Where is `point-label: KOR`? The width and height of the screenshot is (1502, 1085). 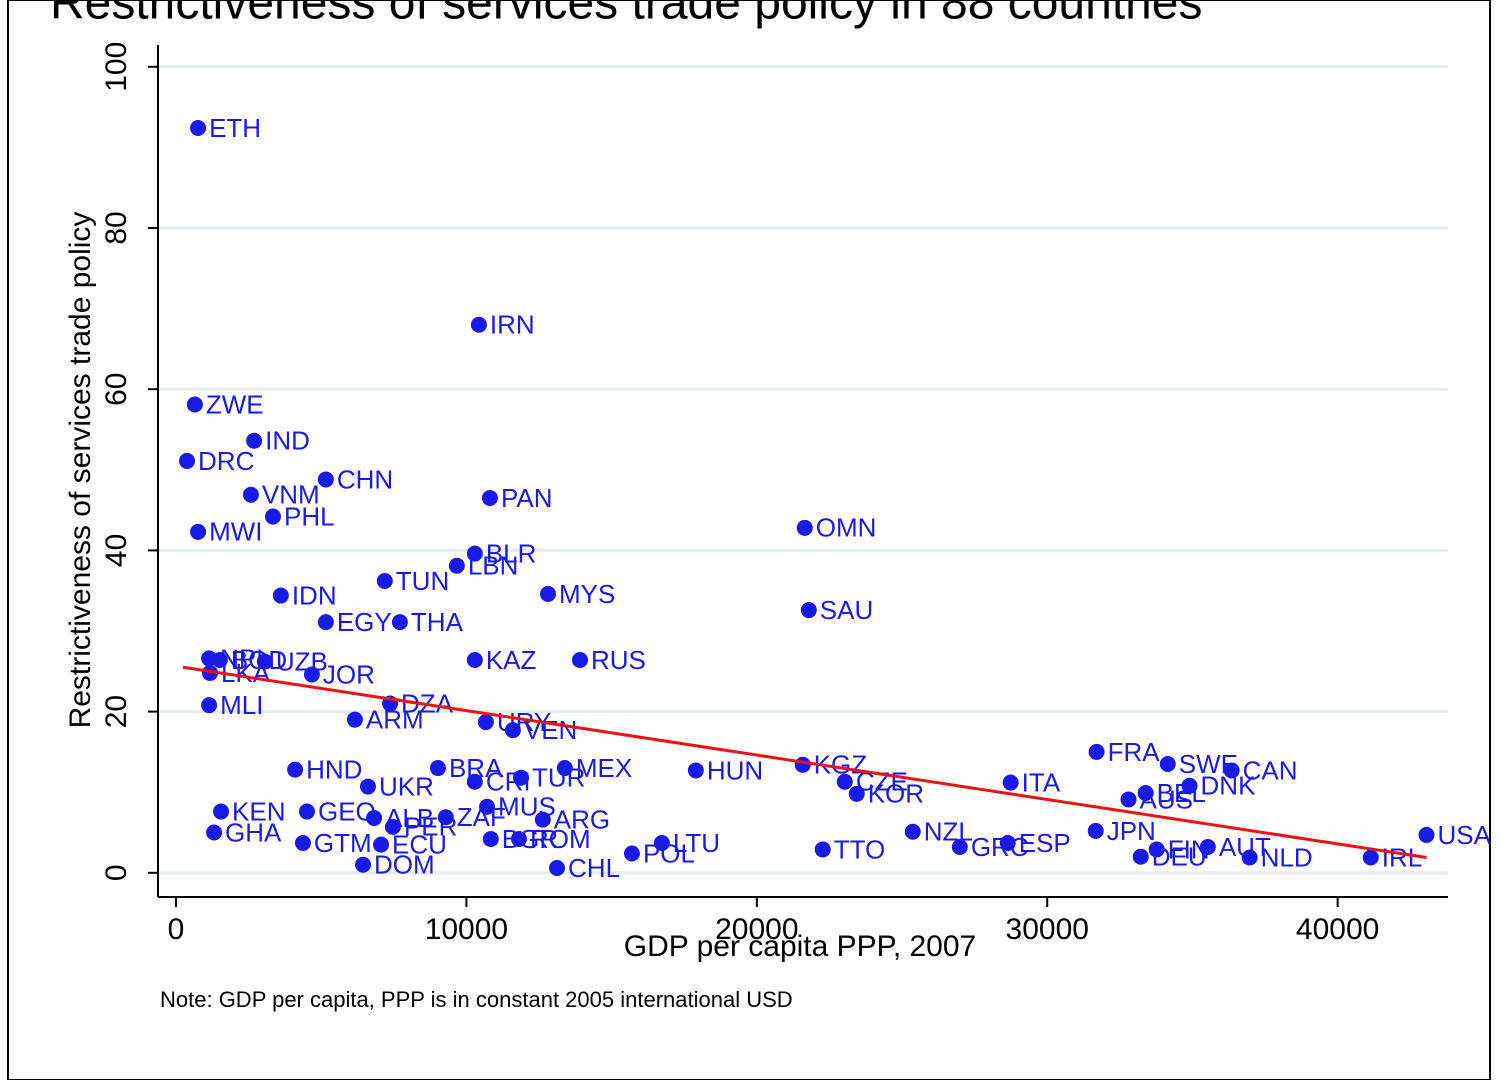
point-label: KOR is located at coordinates (896, 794).